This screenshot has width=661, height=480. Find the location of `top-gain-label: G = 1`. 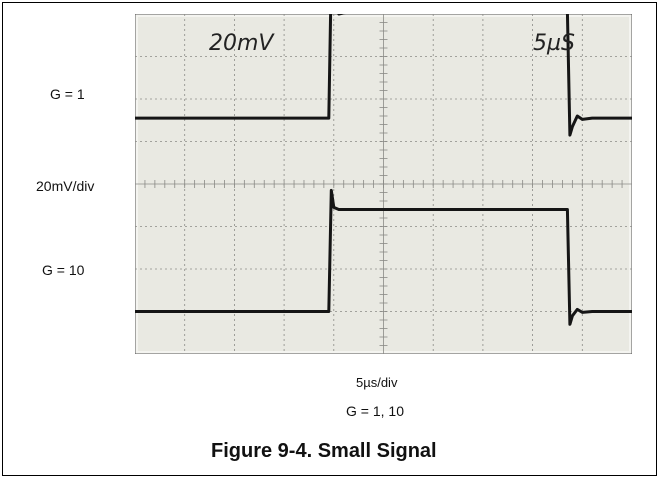

top-gain-label: G = 1 is located at coordinates (67, 94).